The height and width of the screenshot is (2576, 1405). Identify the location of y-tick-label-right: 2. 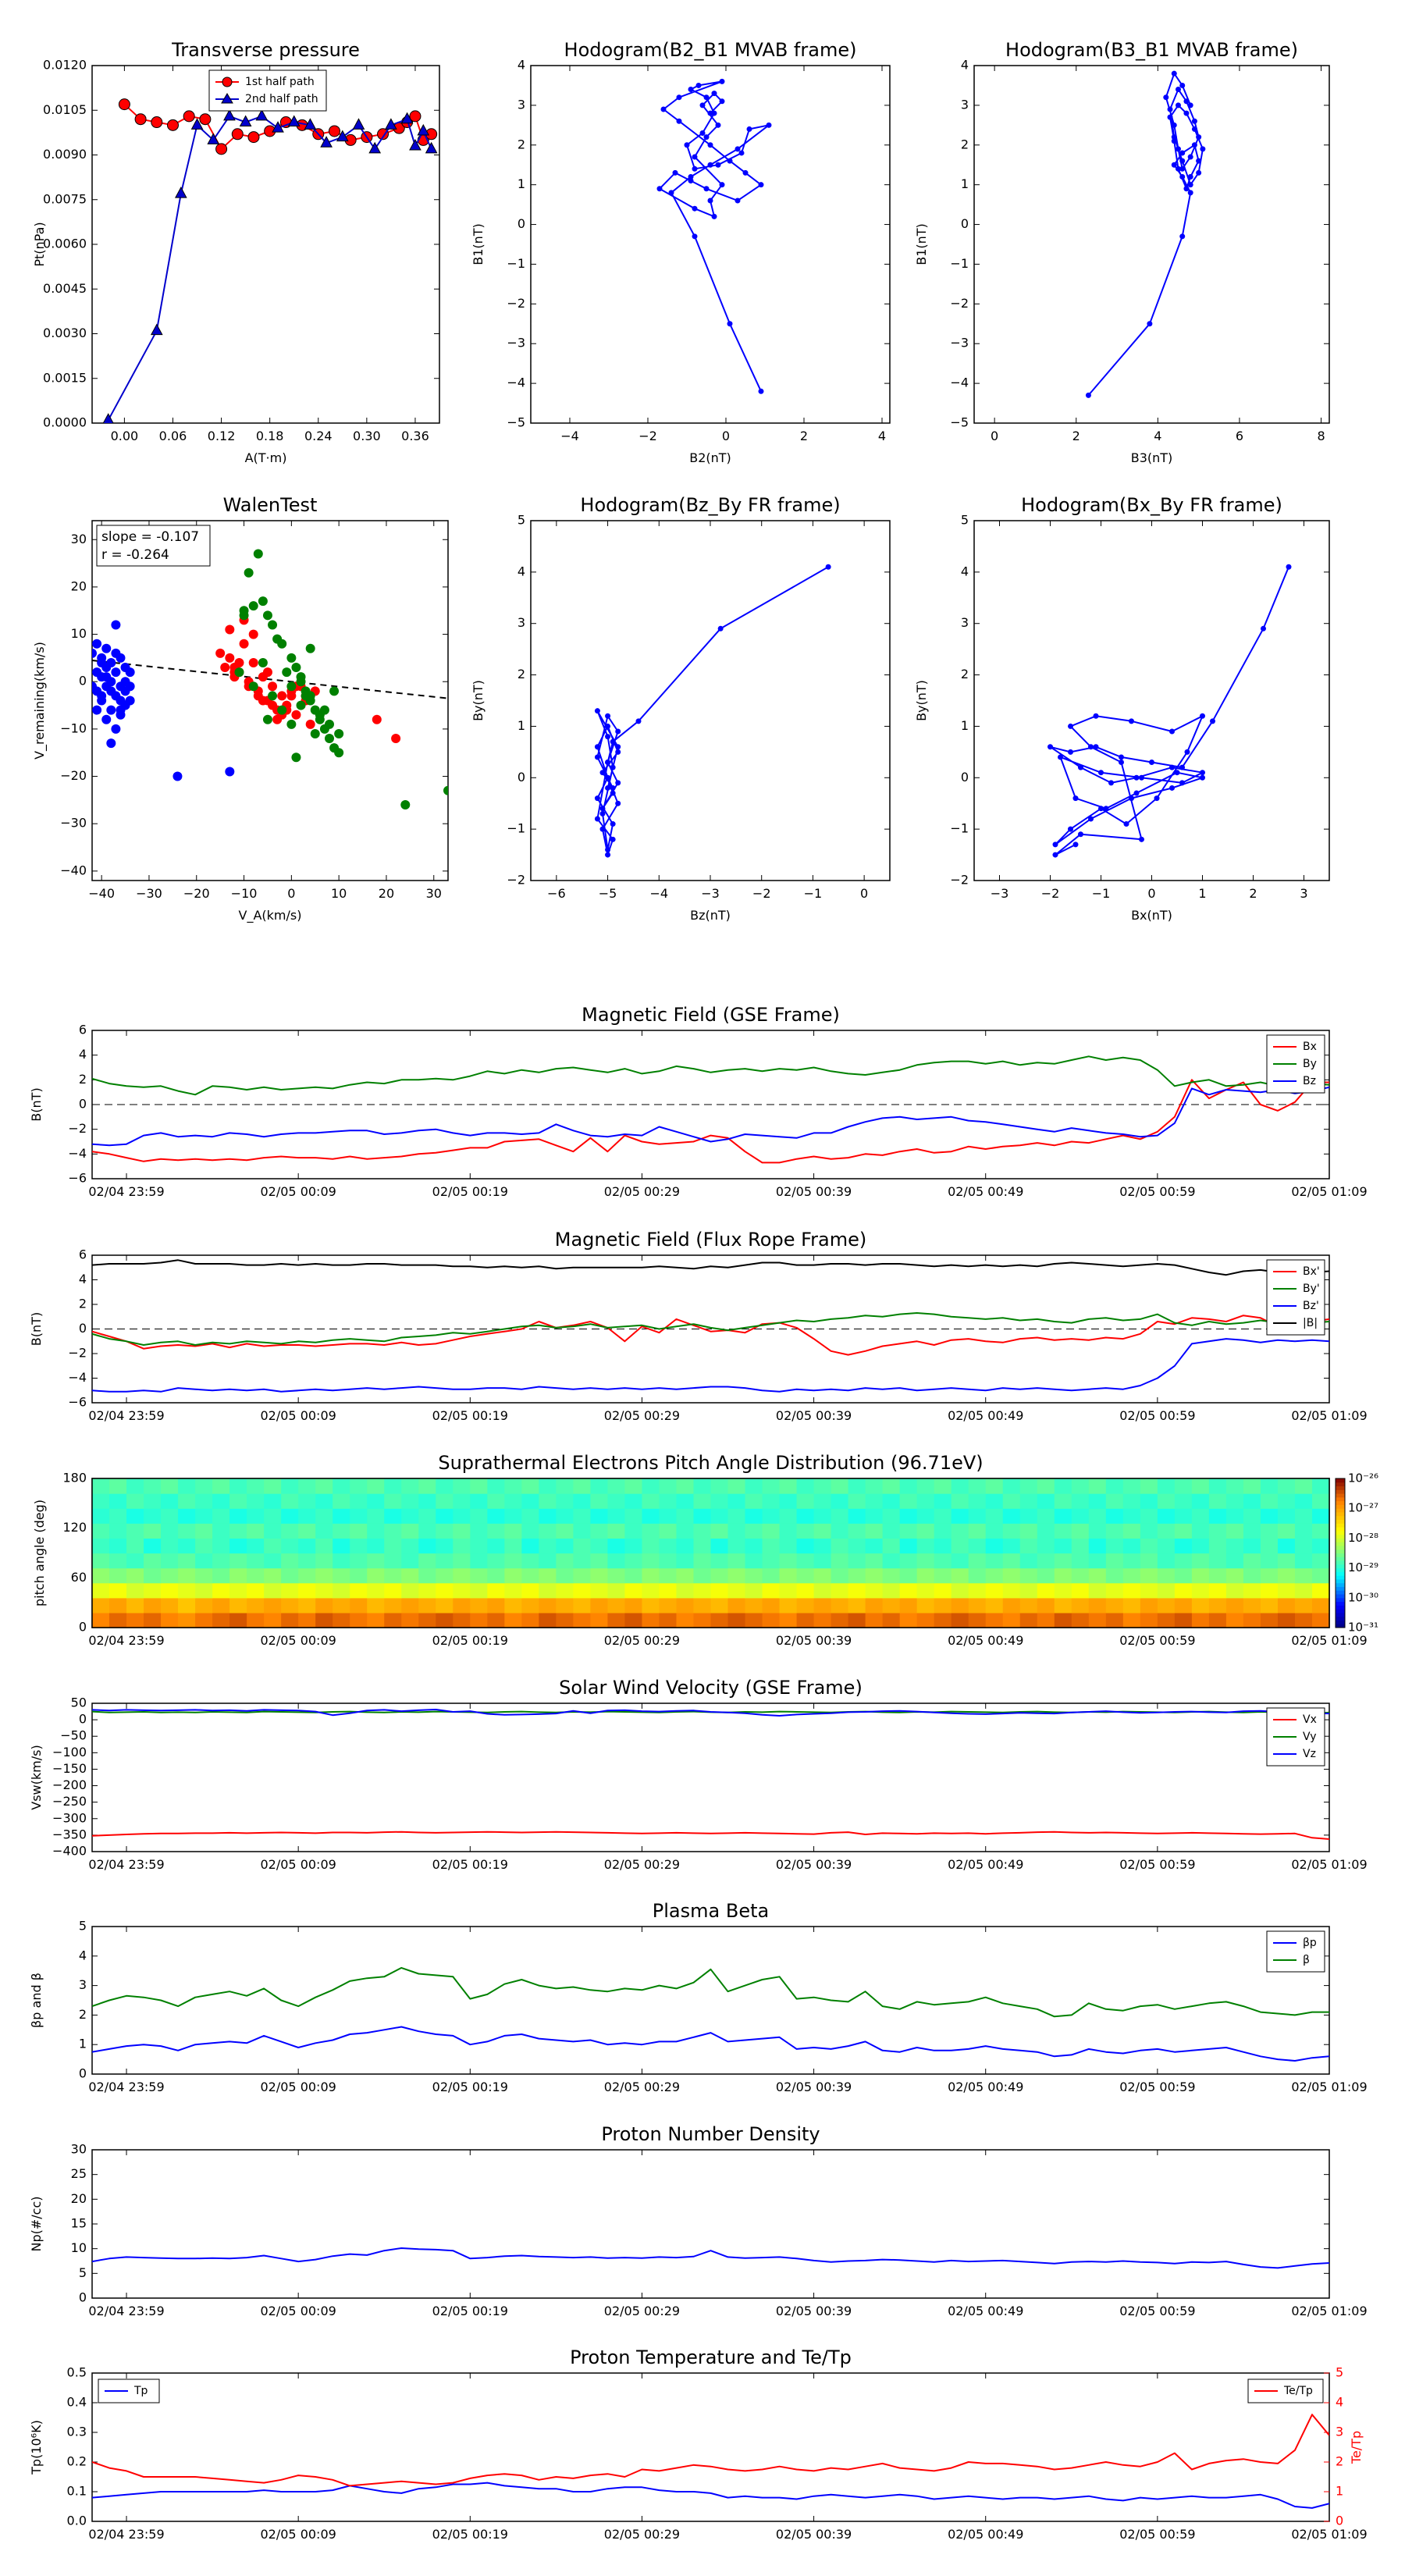
(1340, 2461).